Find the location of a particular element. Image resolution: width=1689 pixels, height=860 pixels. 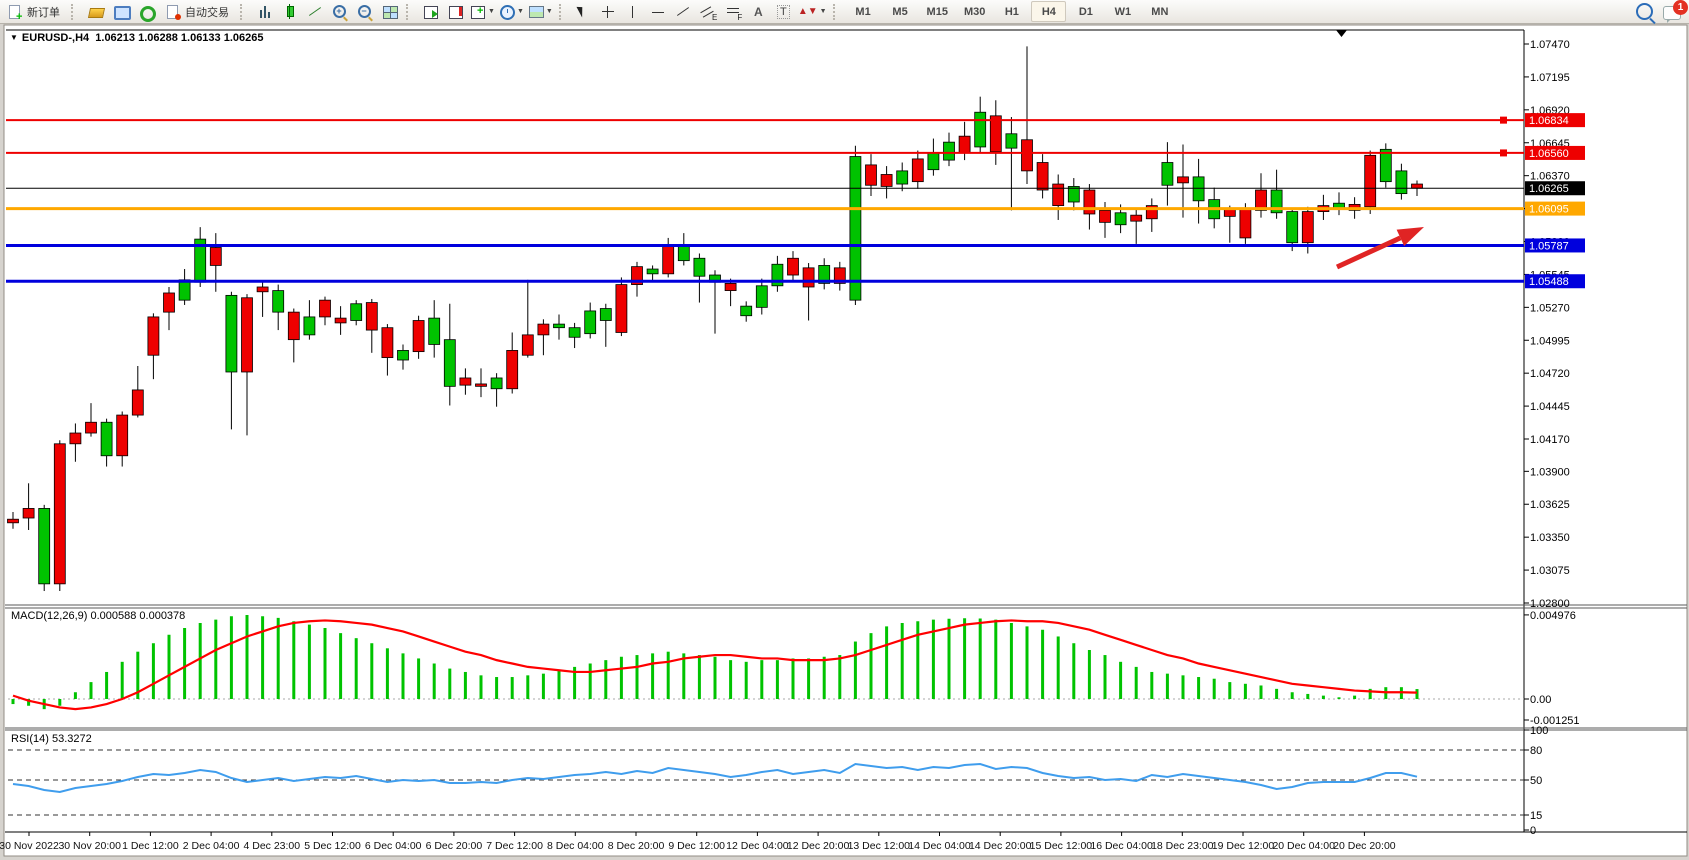

channel-button: E is located at coordinates (708, 11).